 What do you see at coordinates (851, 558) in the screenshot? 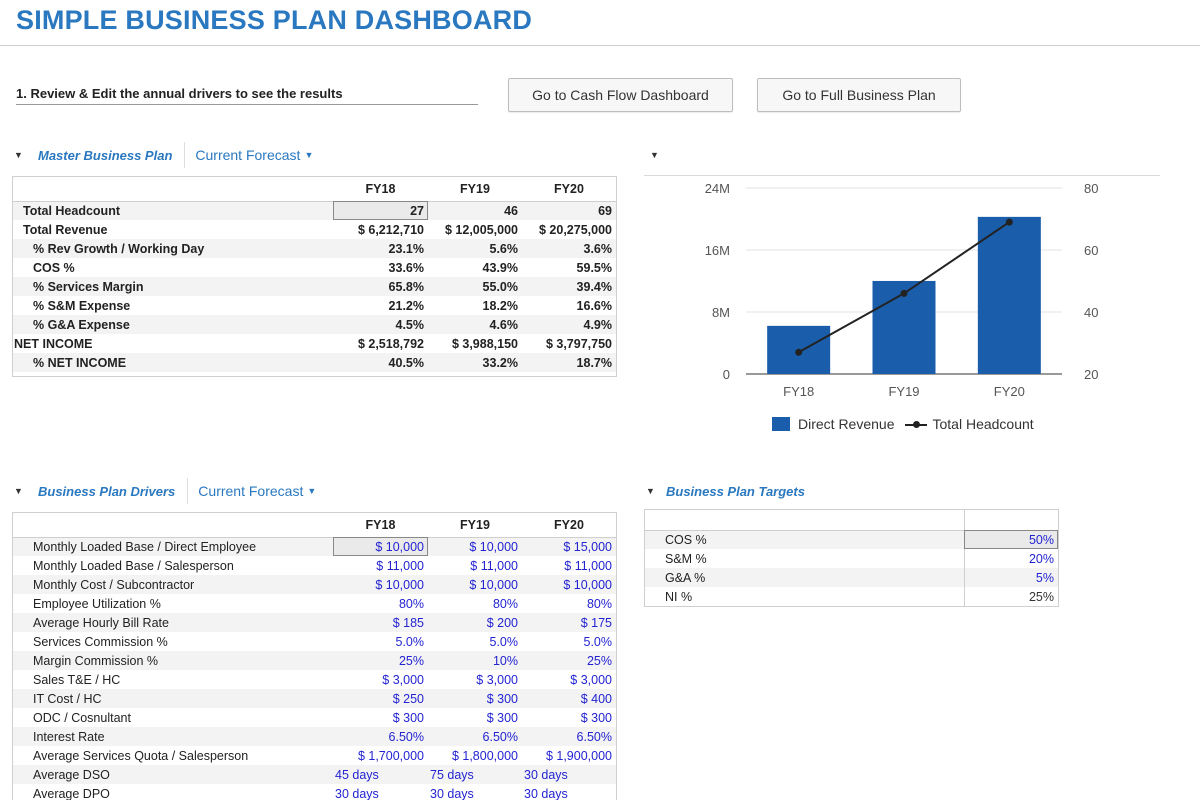
I see `table-row: S&M % 20%` at bounding box center [851, 558].